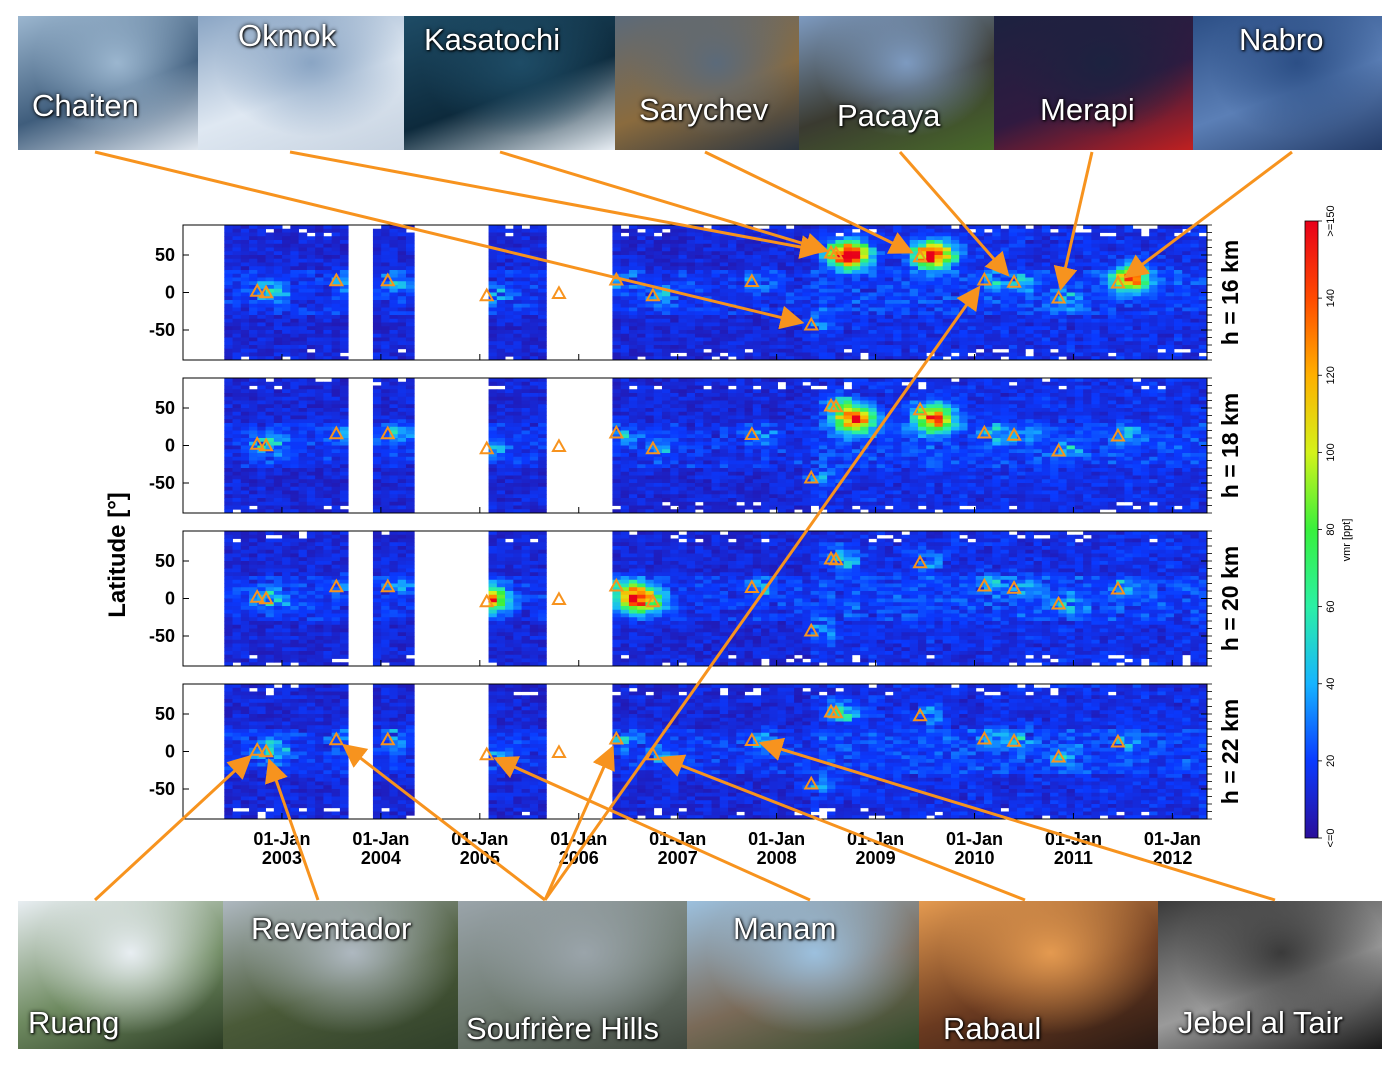  What do you see at coordinates (1260, 1022) in the screenshot?
I see `photo-label: Jebel al Tair` at bounding box center [1260, 1022].